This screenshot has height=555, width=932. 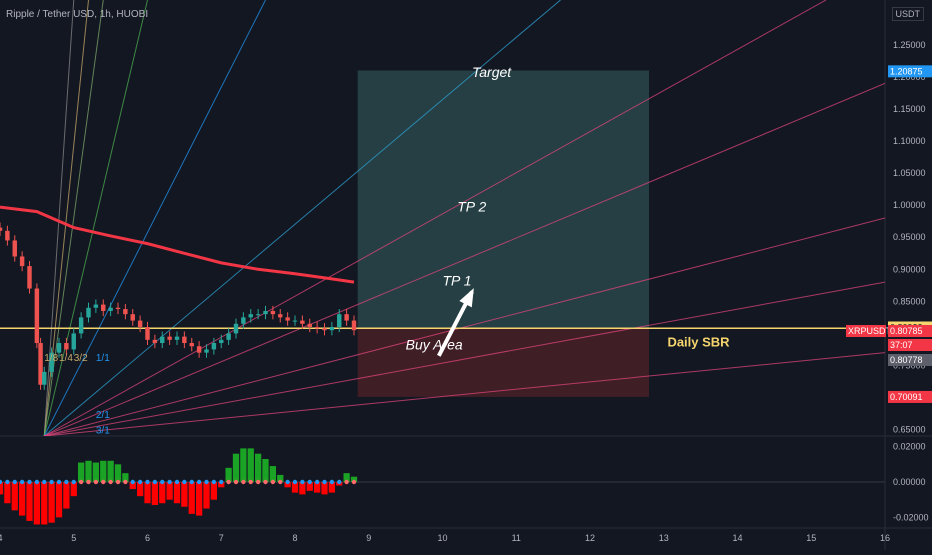 I want to click on time-tick-label: 11, so click(x=516, y=538).